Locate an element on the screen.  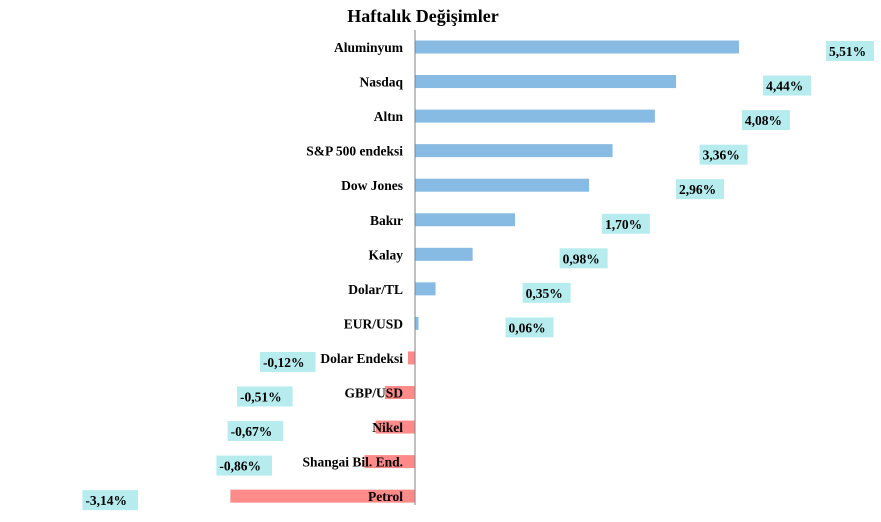
category-label: Dolar/TL is located at coordinates (375, 289).